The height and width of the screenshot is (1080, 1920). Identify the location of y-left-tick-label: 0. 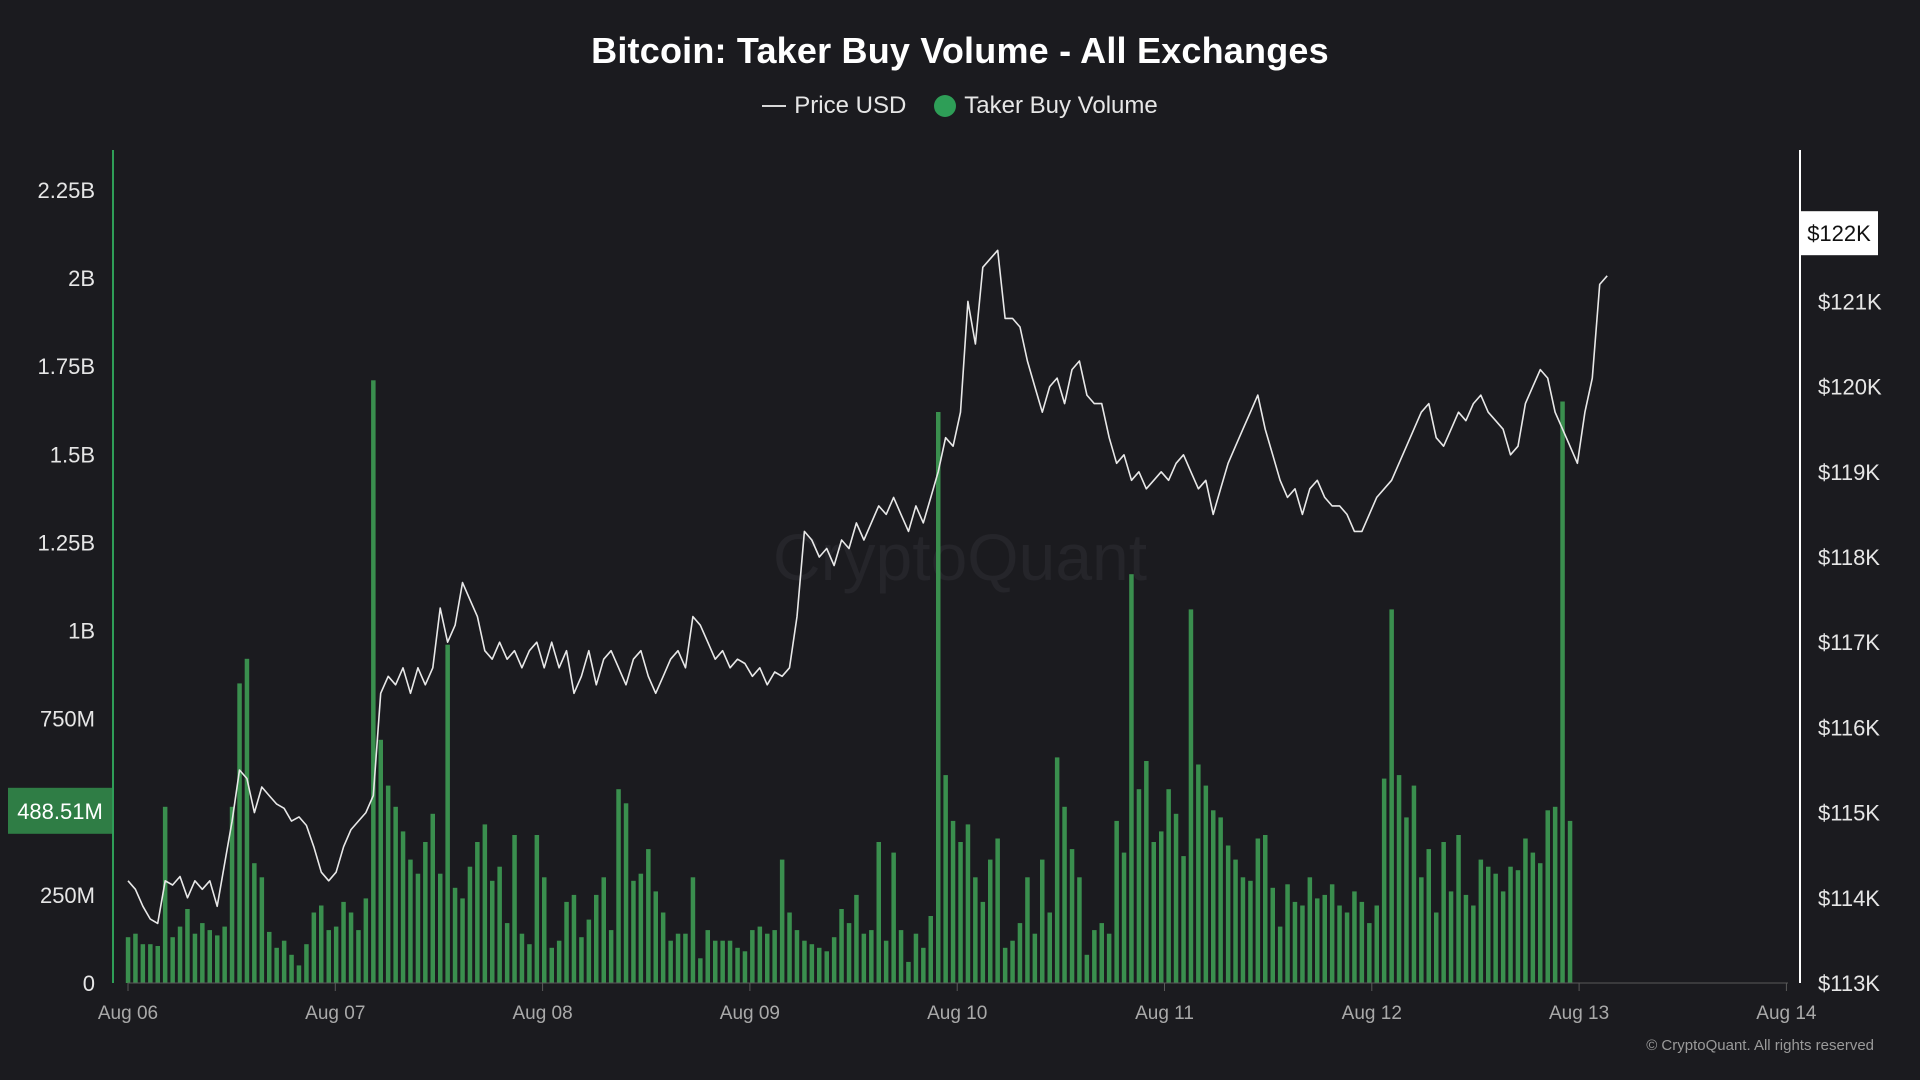
(89, 983).